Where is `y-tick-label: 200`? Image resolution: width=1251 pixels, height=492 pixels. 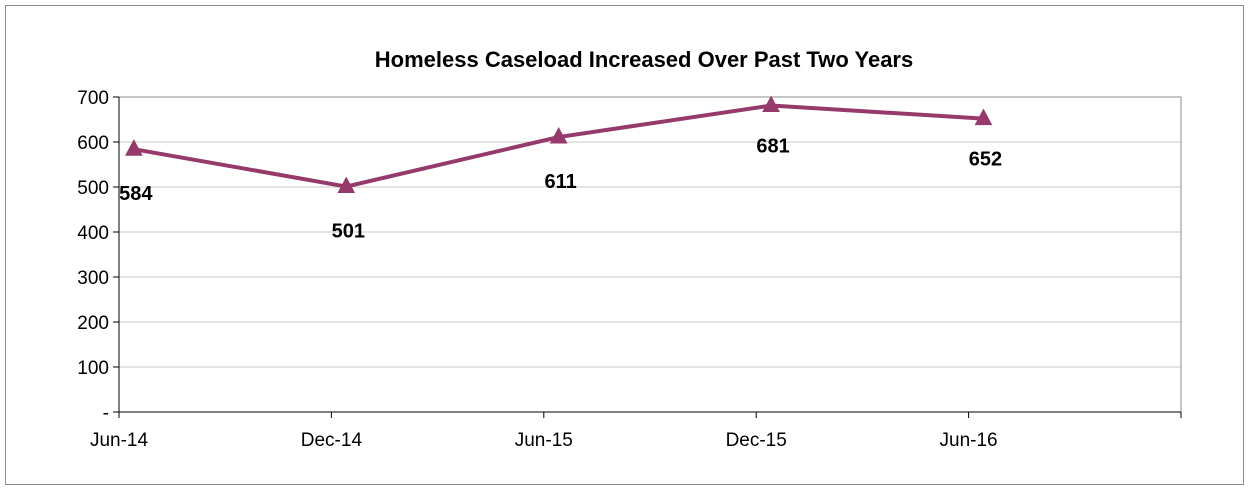 y-tick-label: 200 is located at coordinates (93, 323).